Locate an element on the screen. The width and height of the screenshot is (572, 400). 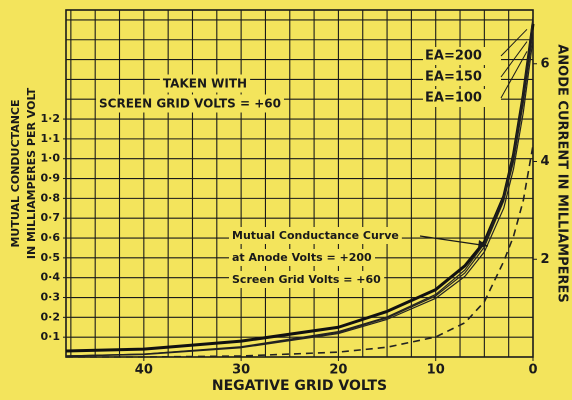
y-tick-label: 0·3 is located at coordinates (51, 297).